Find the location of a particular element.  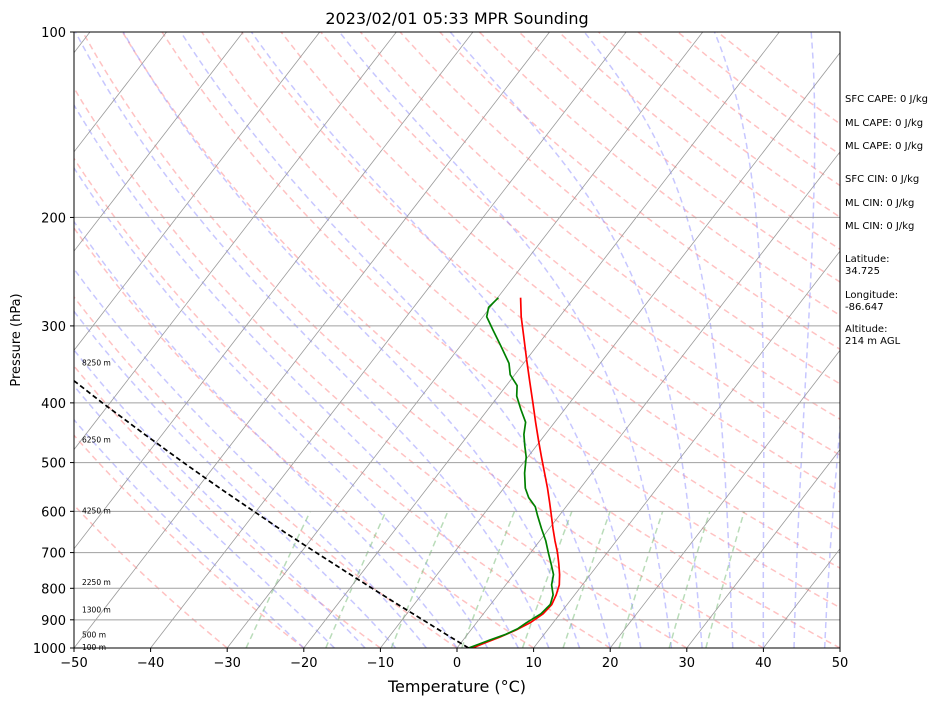

longitude-value: -86.647 is located at coordinates (864, 307).